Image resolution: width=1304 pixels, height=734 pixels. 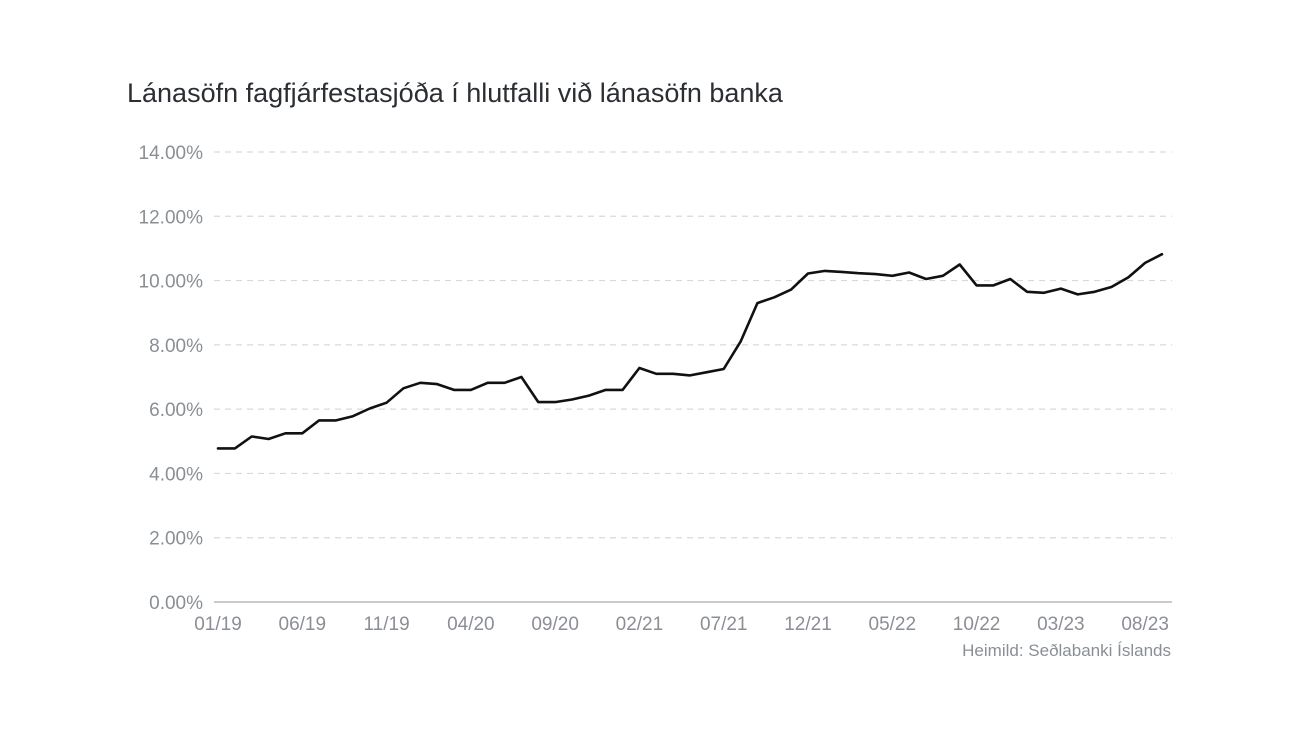 I want to click on y-tick-label: 6.00%, so click(x=176, y=410).